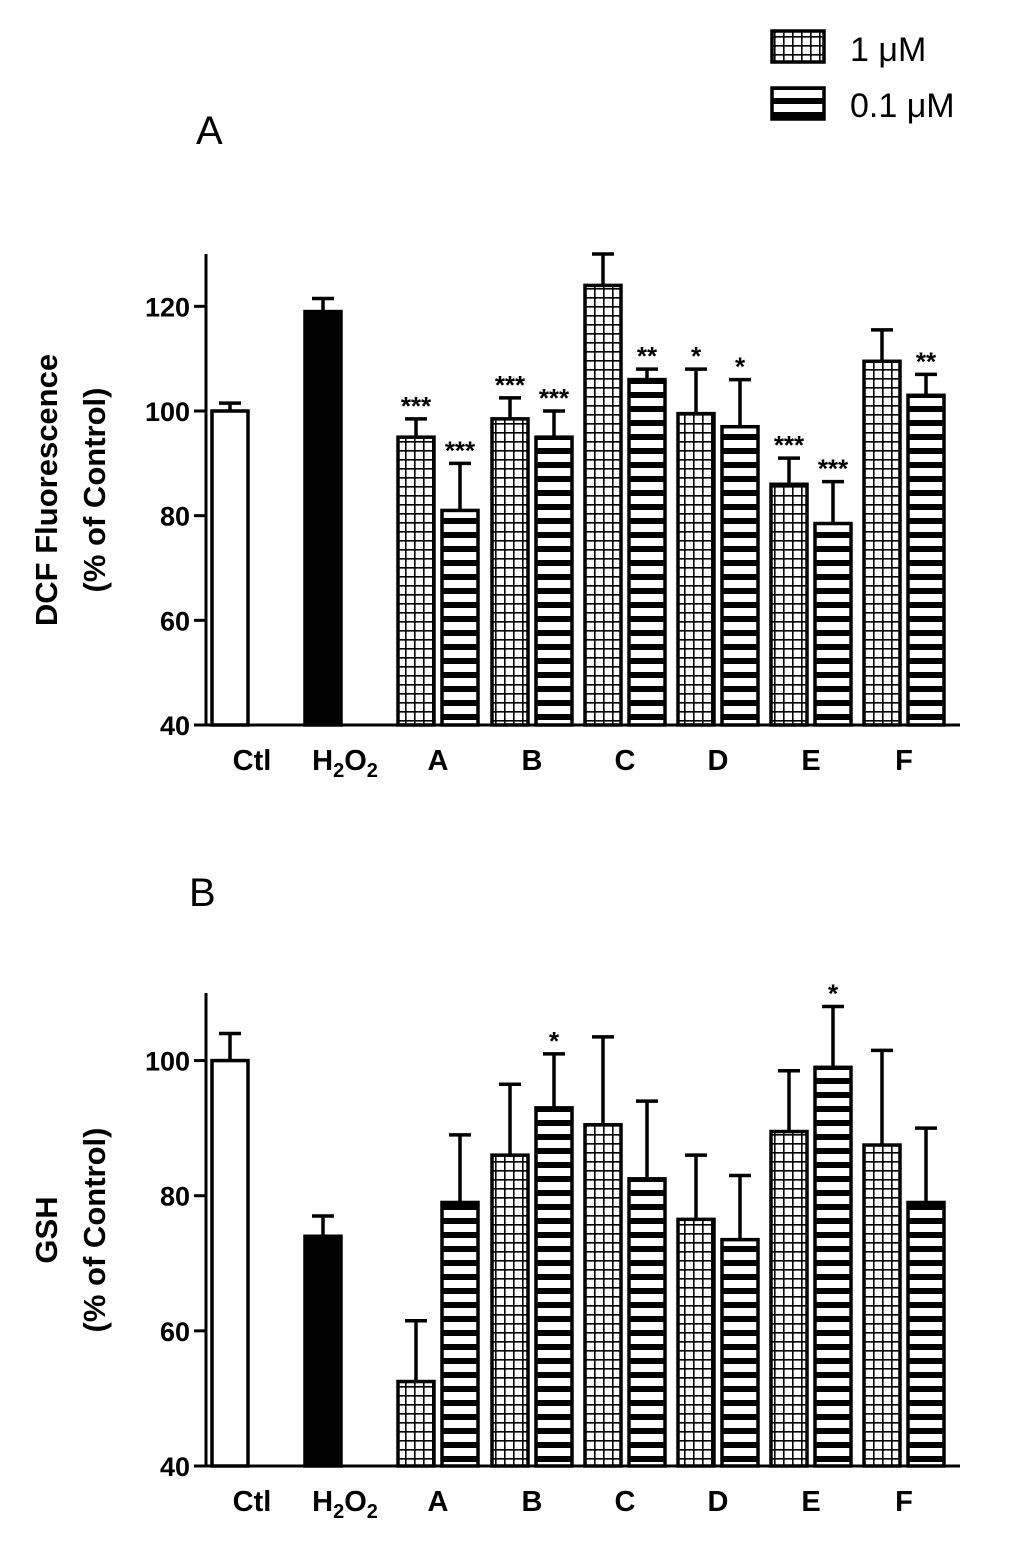 The height and width of the screenshot is (1557, 1024). I want to click on panel-b-bar-b-1-m, so click(510, 1310).